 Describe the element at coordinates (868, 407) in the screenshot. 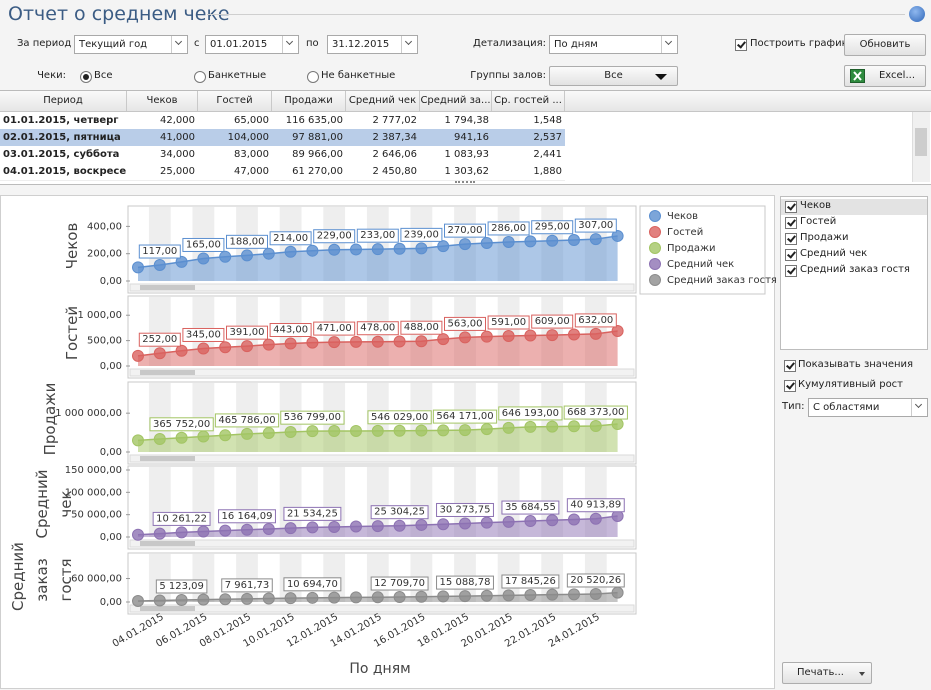

I see `type-select: С областями` at that location.